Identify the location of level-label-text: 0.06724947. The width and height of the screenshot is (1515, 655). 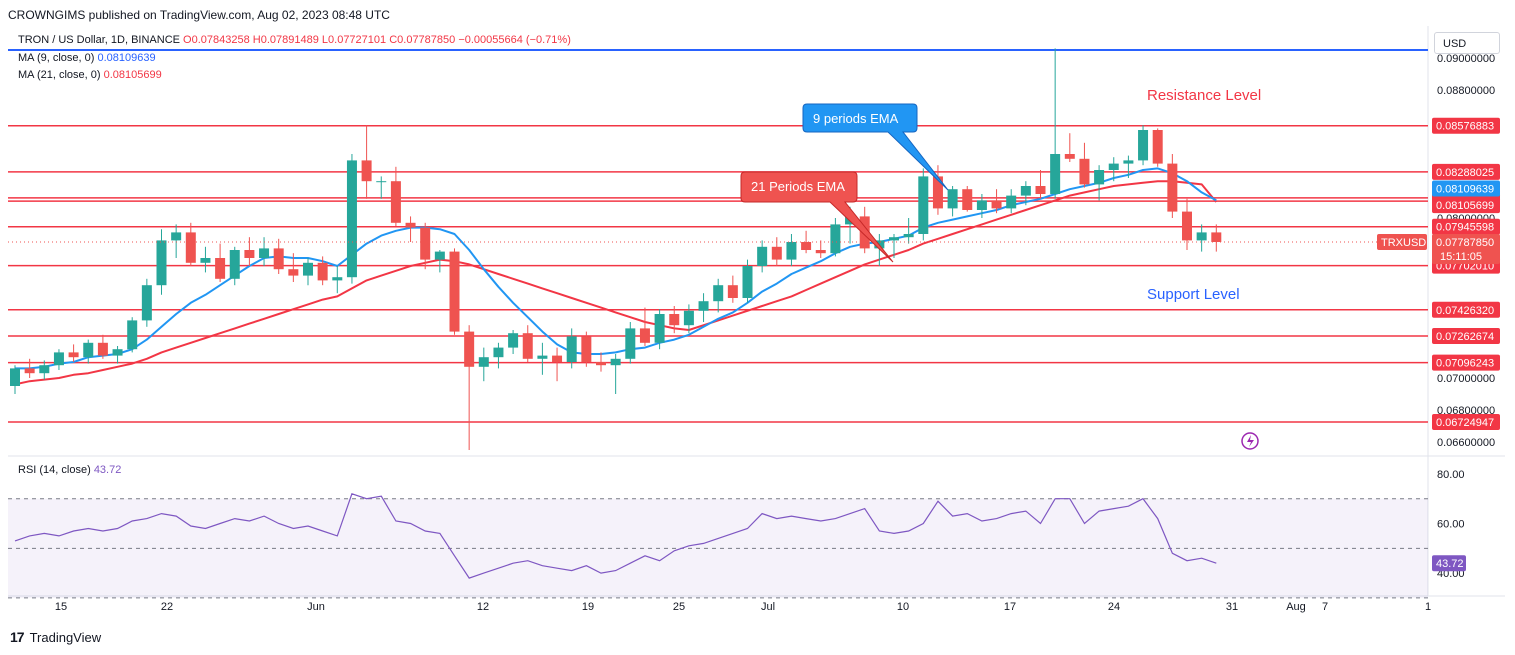
(1465, 423).